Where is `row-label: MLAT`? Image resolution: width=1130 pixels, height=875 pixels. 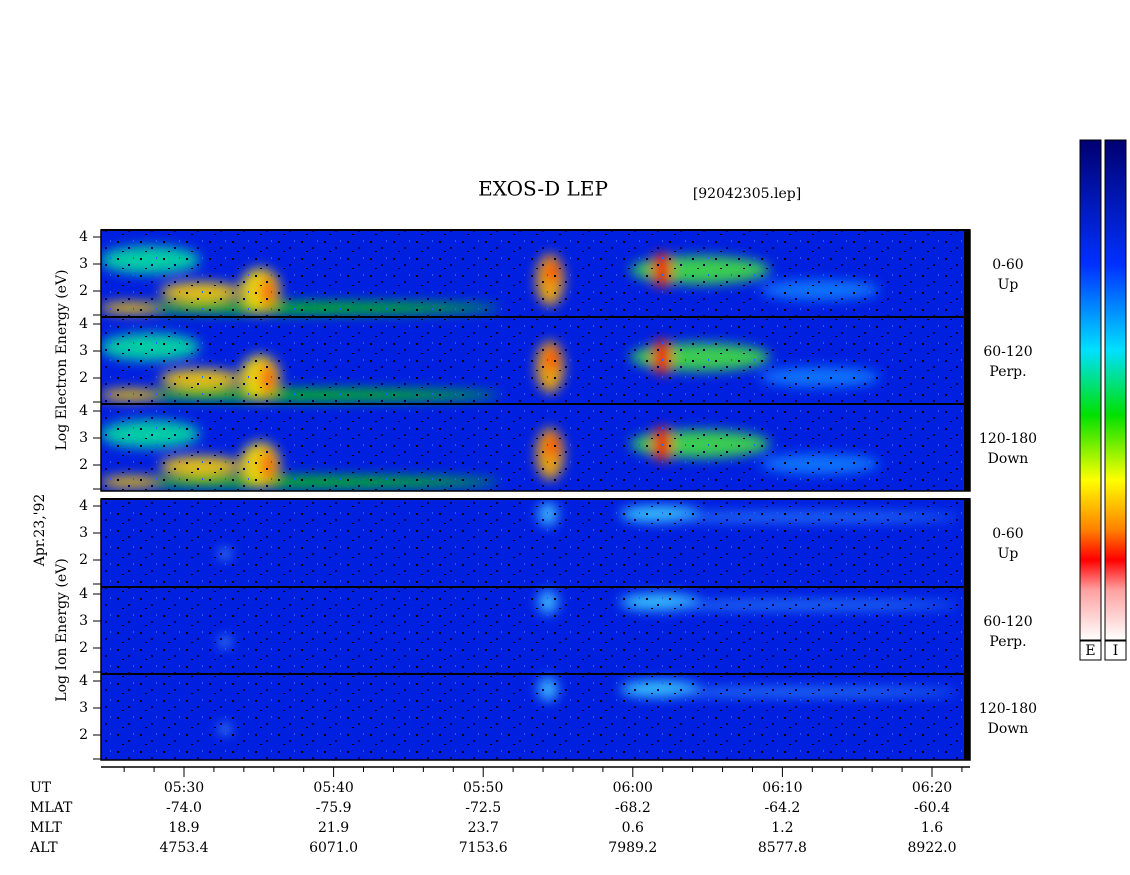 row-label: MLAT is located at coordinates (51, 808).